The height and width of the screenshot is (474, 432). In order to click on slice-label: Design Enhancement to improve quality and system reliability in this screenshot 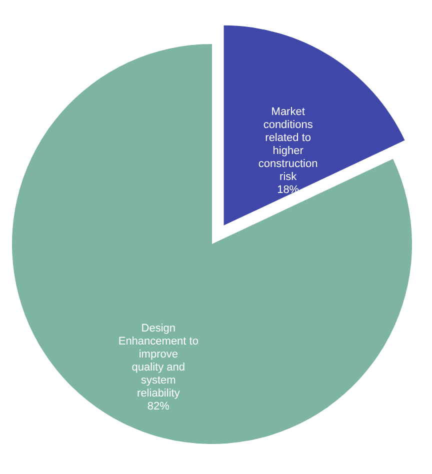, I will do `click(158, 361)`.